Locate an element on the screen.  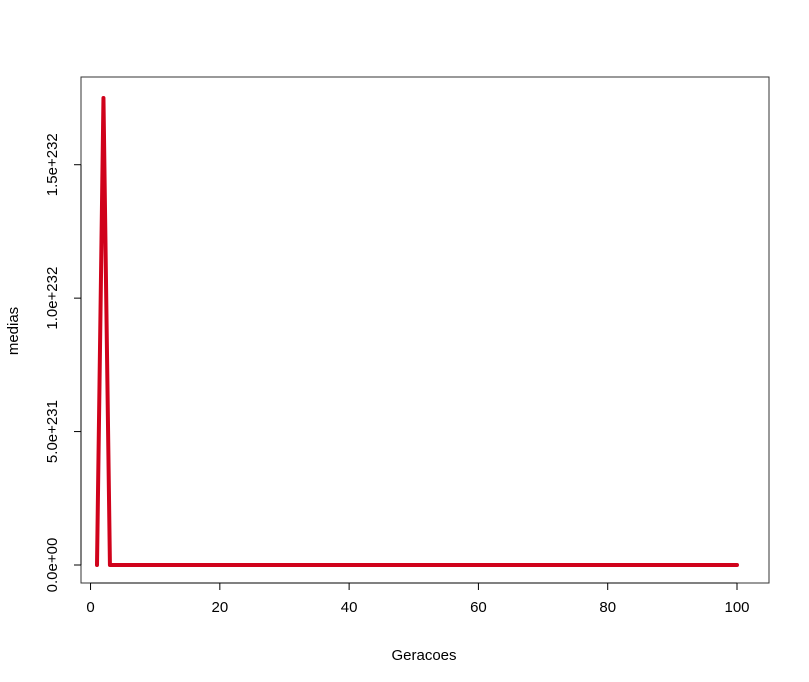
x-tick-label: 80 is located at coordinates (607, 607).